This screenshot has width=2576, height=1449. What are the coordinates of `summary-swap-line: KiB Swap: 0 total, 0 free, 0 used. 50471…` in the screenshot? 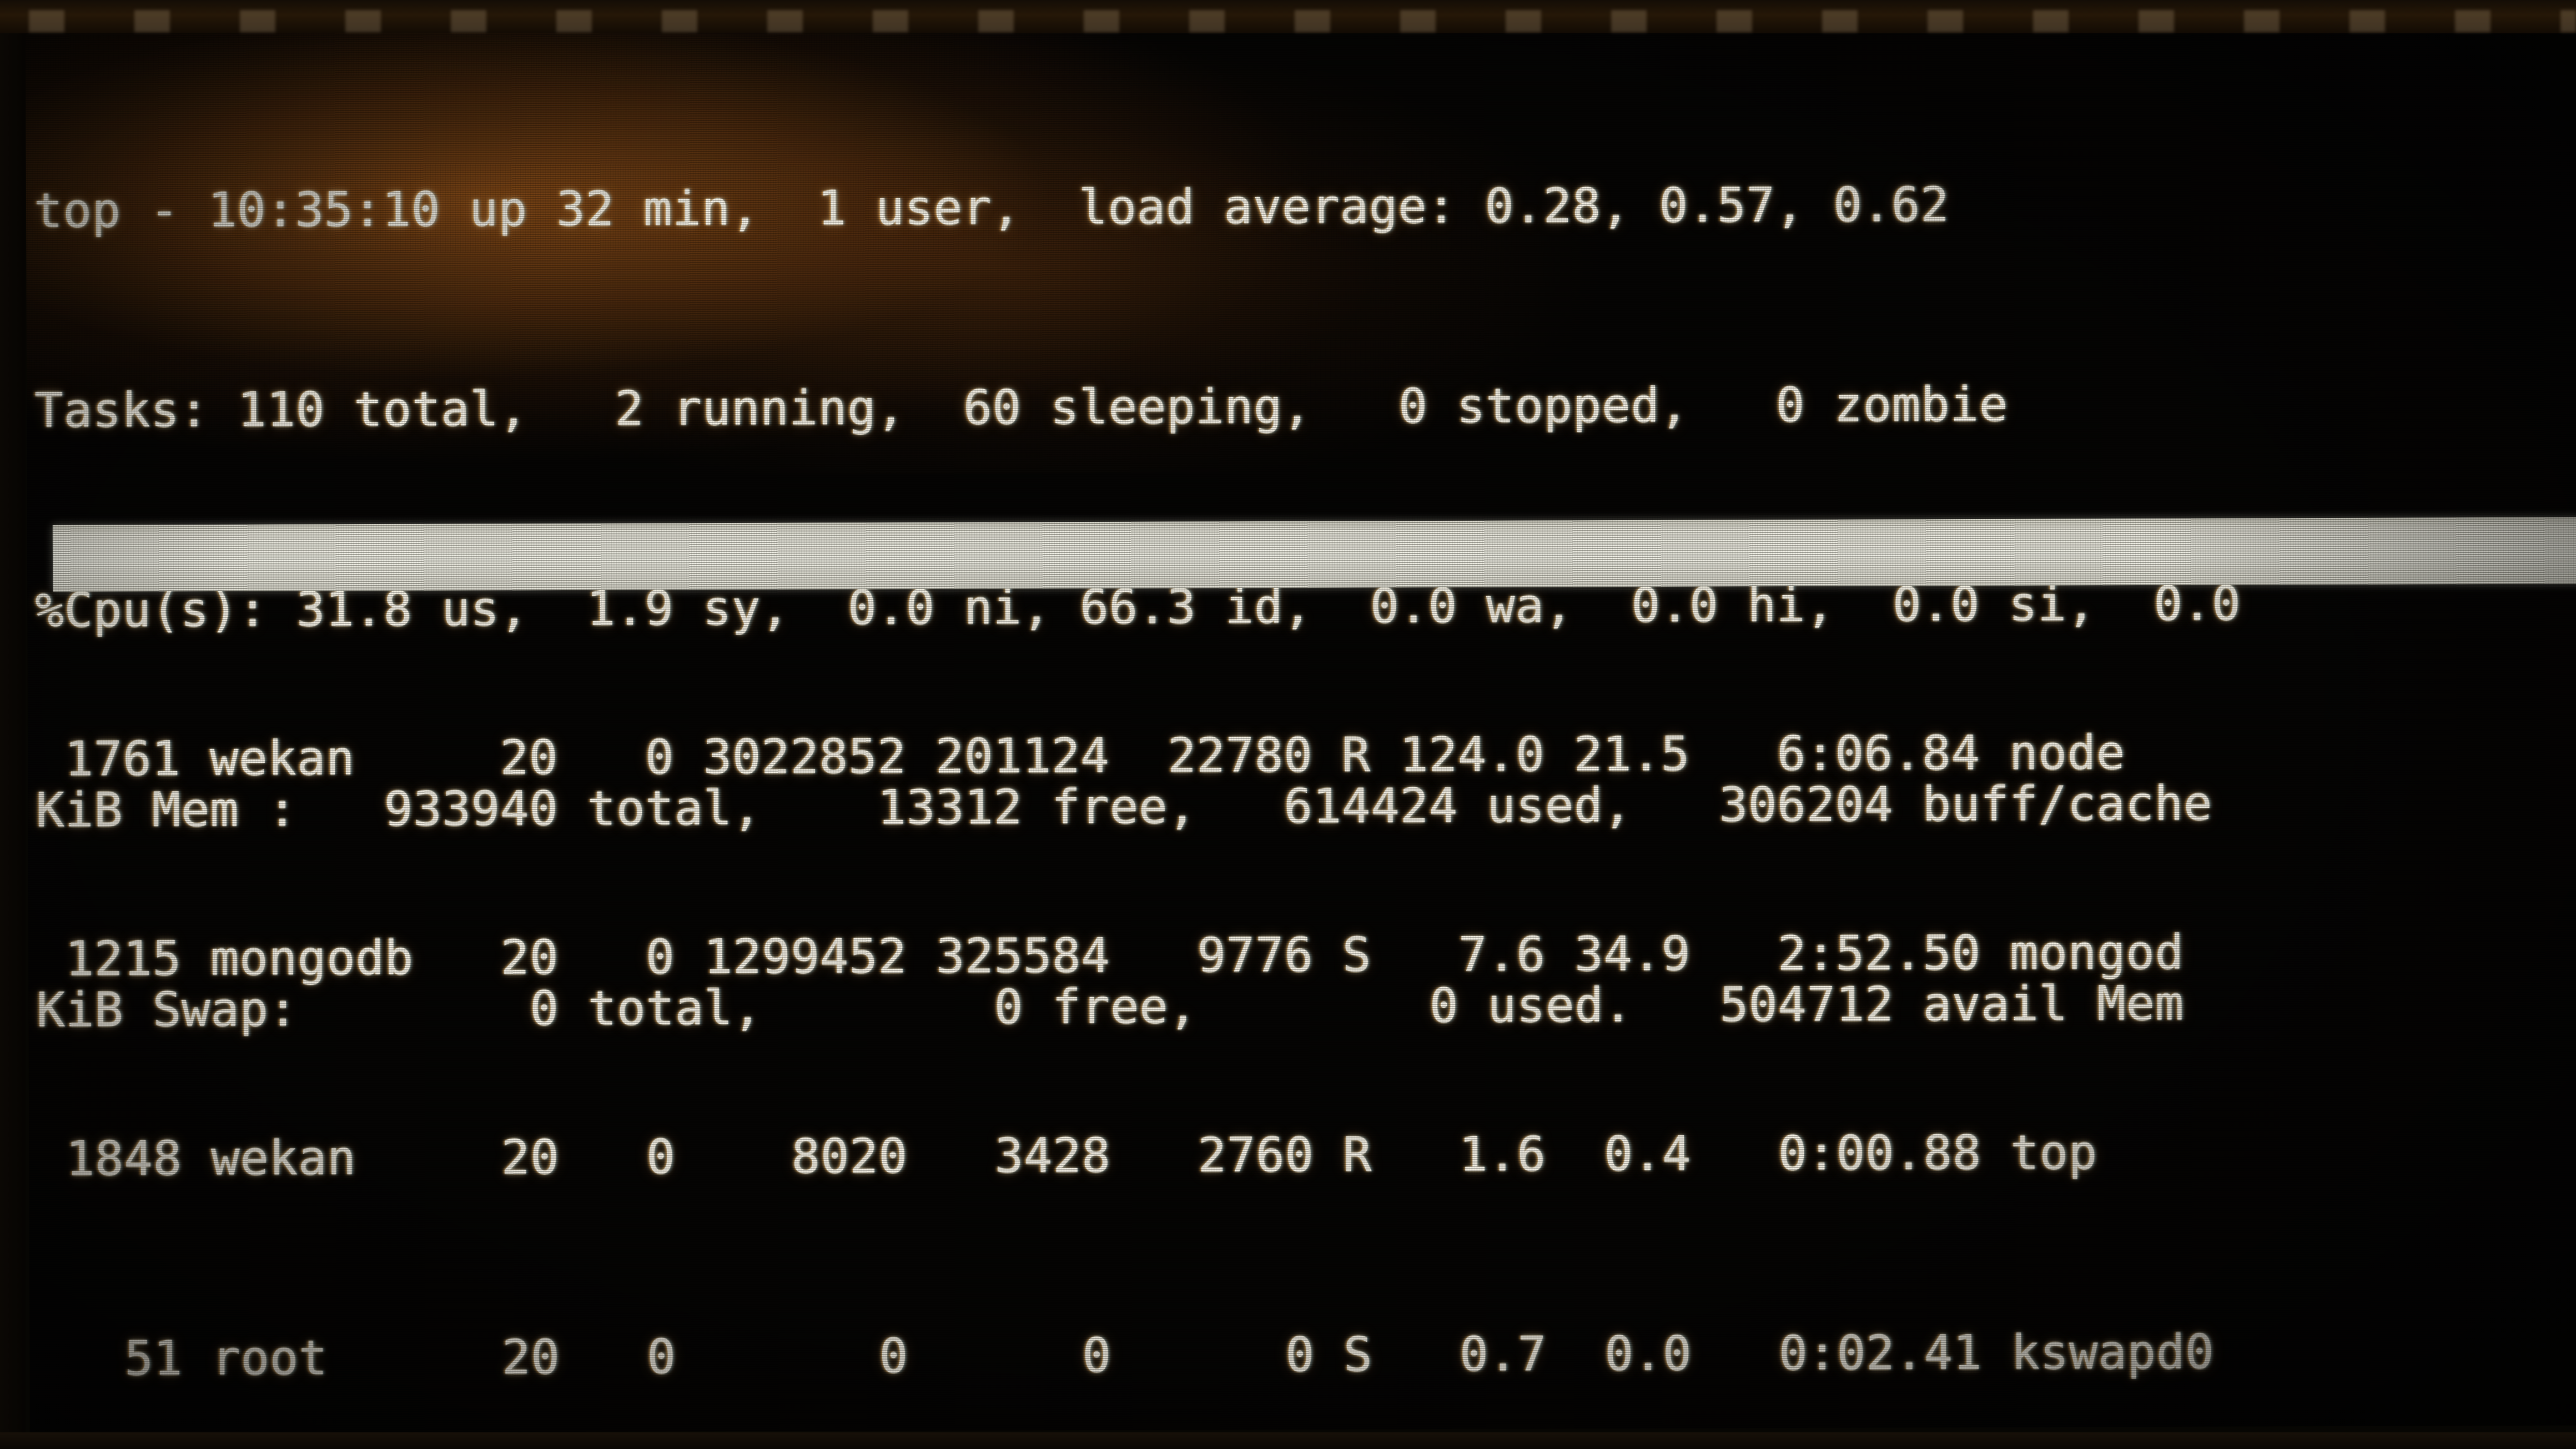 It's located at (1110, 1006).